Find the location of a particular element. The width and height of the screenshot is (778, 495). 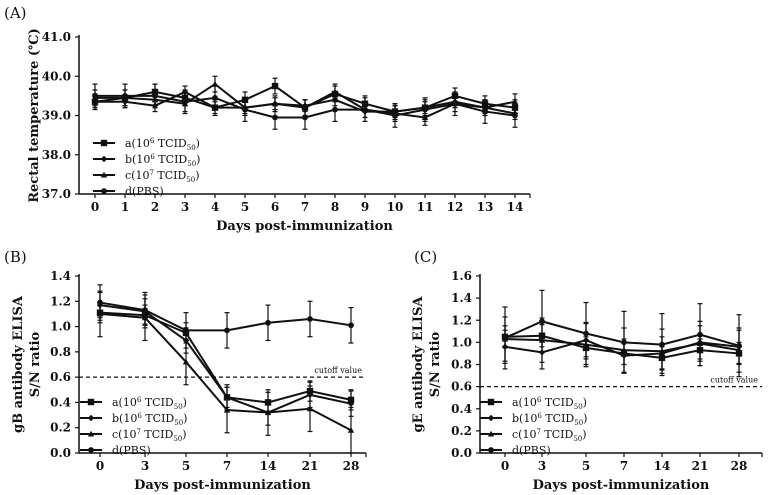

legend-exponent: 7 is located at coordinates (151, 173).